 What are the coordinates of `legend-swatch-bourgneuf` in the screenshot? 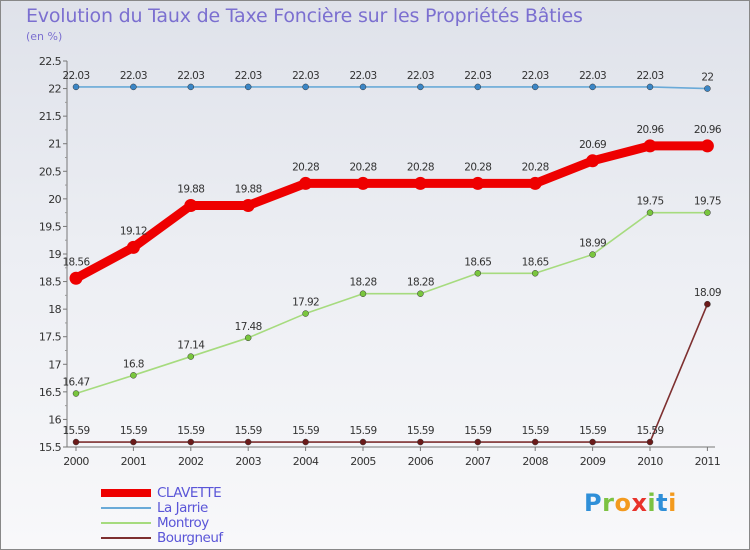 It's located at (126, 538).